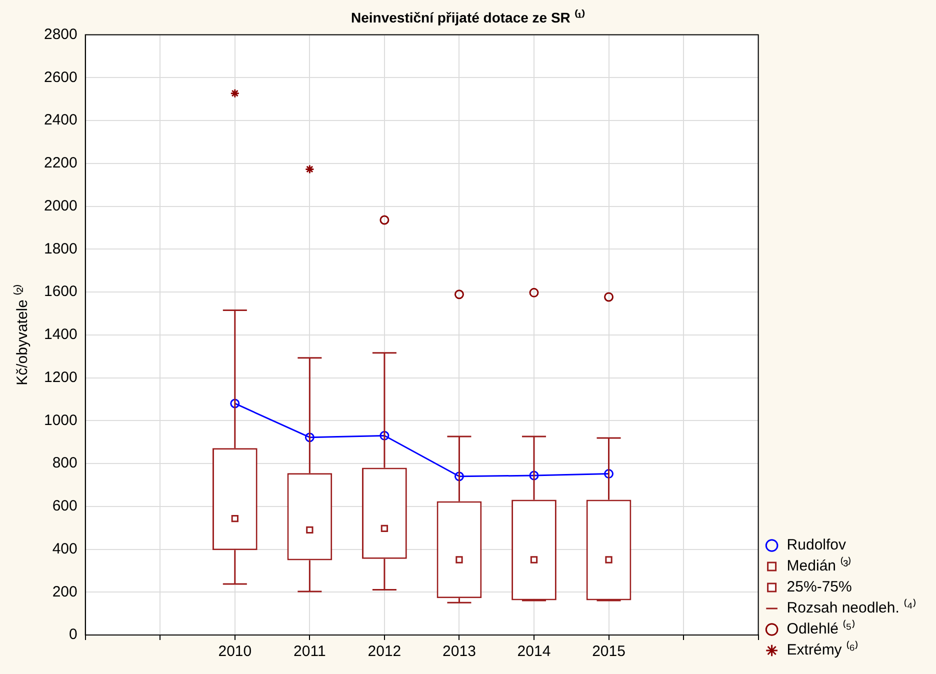 The width and height of the screenshot is (936, 674). Describe the element at coordinates (61, 34) in the screenshot. I see `y-tick-label: 2800` at that location.